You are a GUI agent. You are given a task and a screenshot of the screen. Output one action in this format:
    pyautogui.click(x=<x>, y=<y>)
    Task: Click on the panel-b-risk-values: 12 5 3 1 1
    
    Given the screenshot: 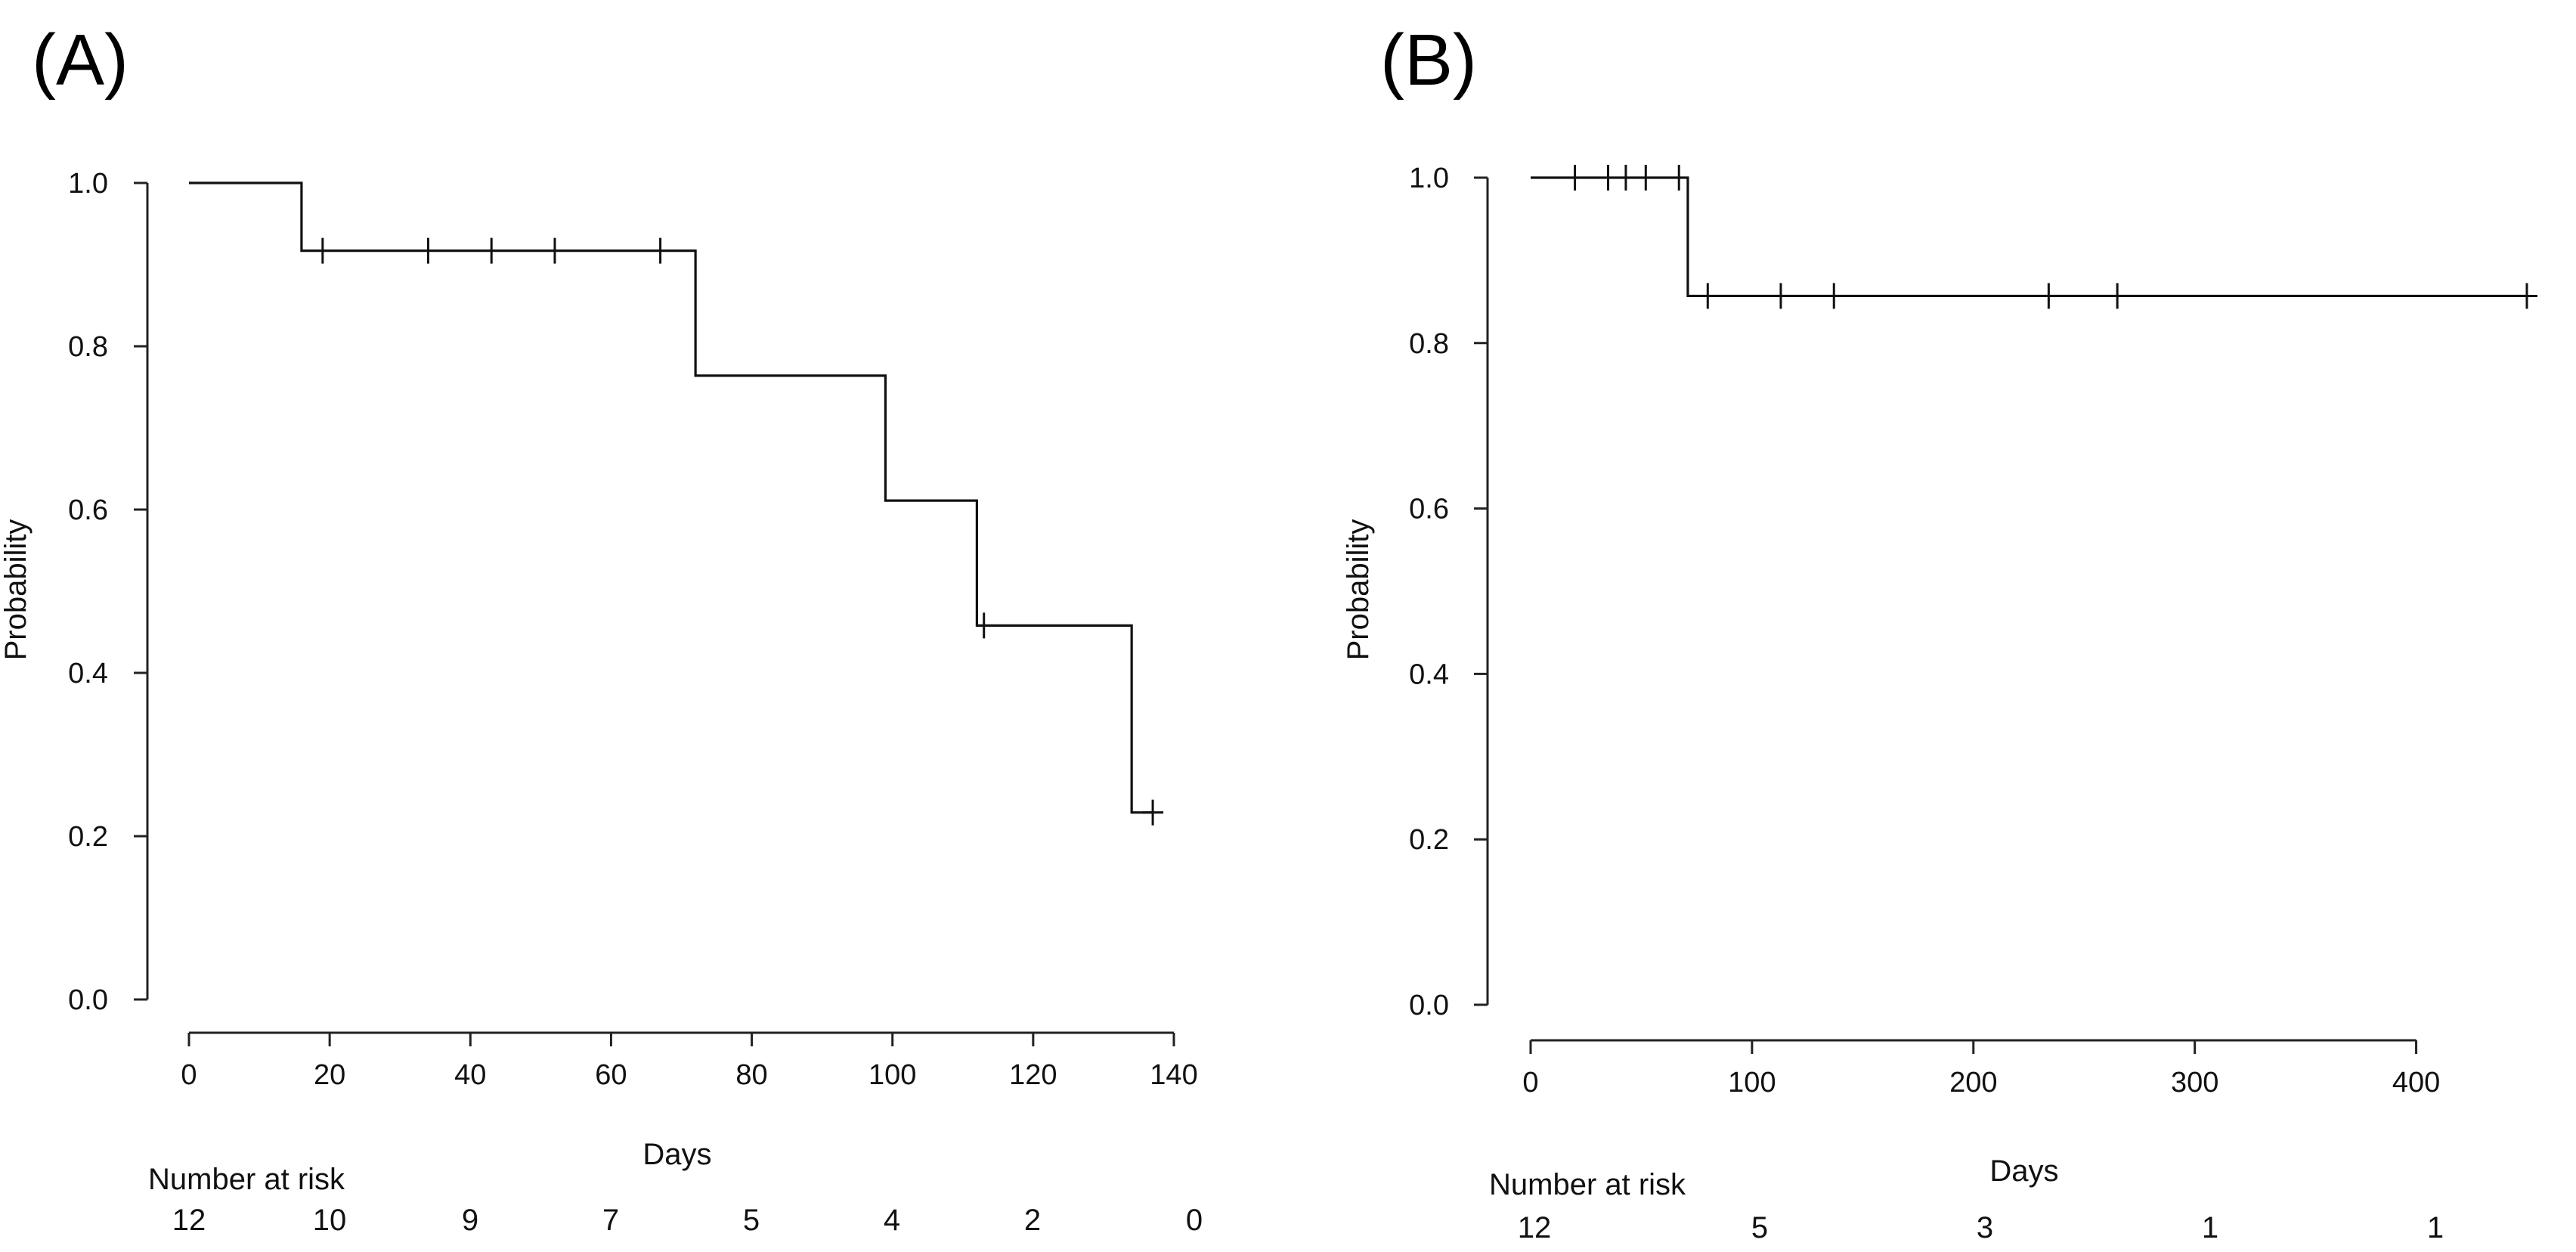 What is the action you would take?
    pyautogui.click(x=1981, y=1227)
    